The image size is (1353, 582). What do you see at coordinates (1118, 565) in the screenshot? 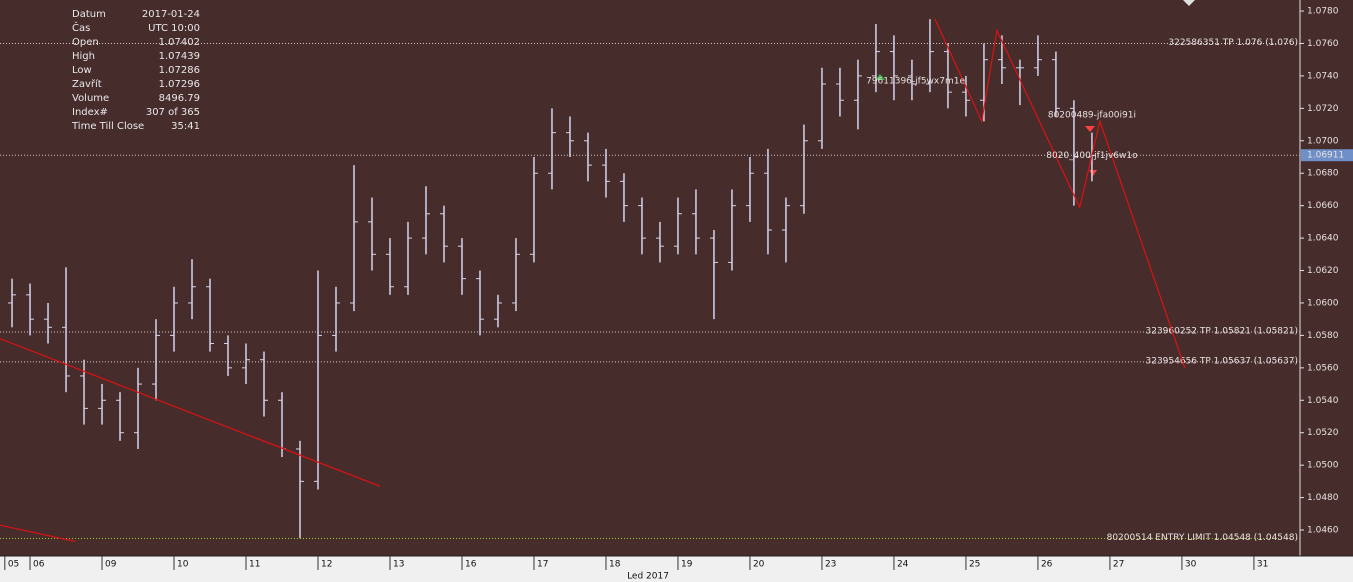
I see `x-tick-label: 27` at bounding box center [1118, 565].